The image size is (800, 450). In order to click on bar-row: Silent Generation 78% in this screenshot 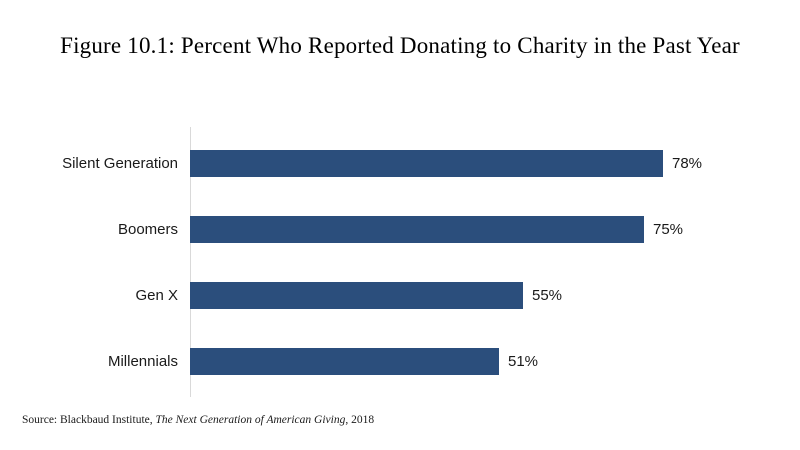, I will do `click(400, 163)`.